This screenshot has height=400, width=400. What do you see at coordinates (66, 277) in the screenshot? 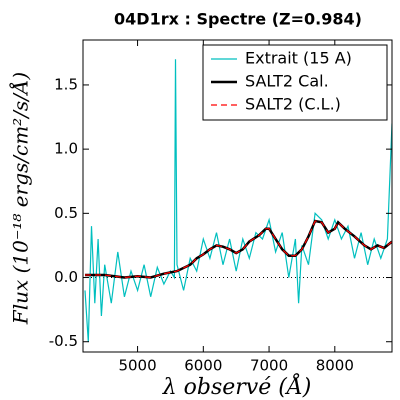
I see `y-tick-label: 0.0` at bounding box center [66, 277].